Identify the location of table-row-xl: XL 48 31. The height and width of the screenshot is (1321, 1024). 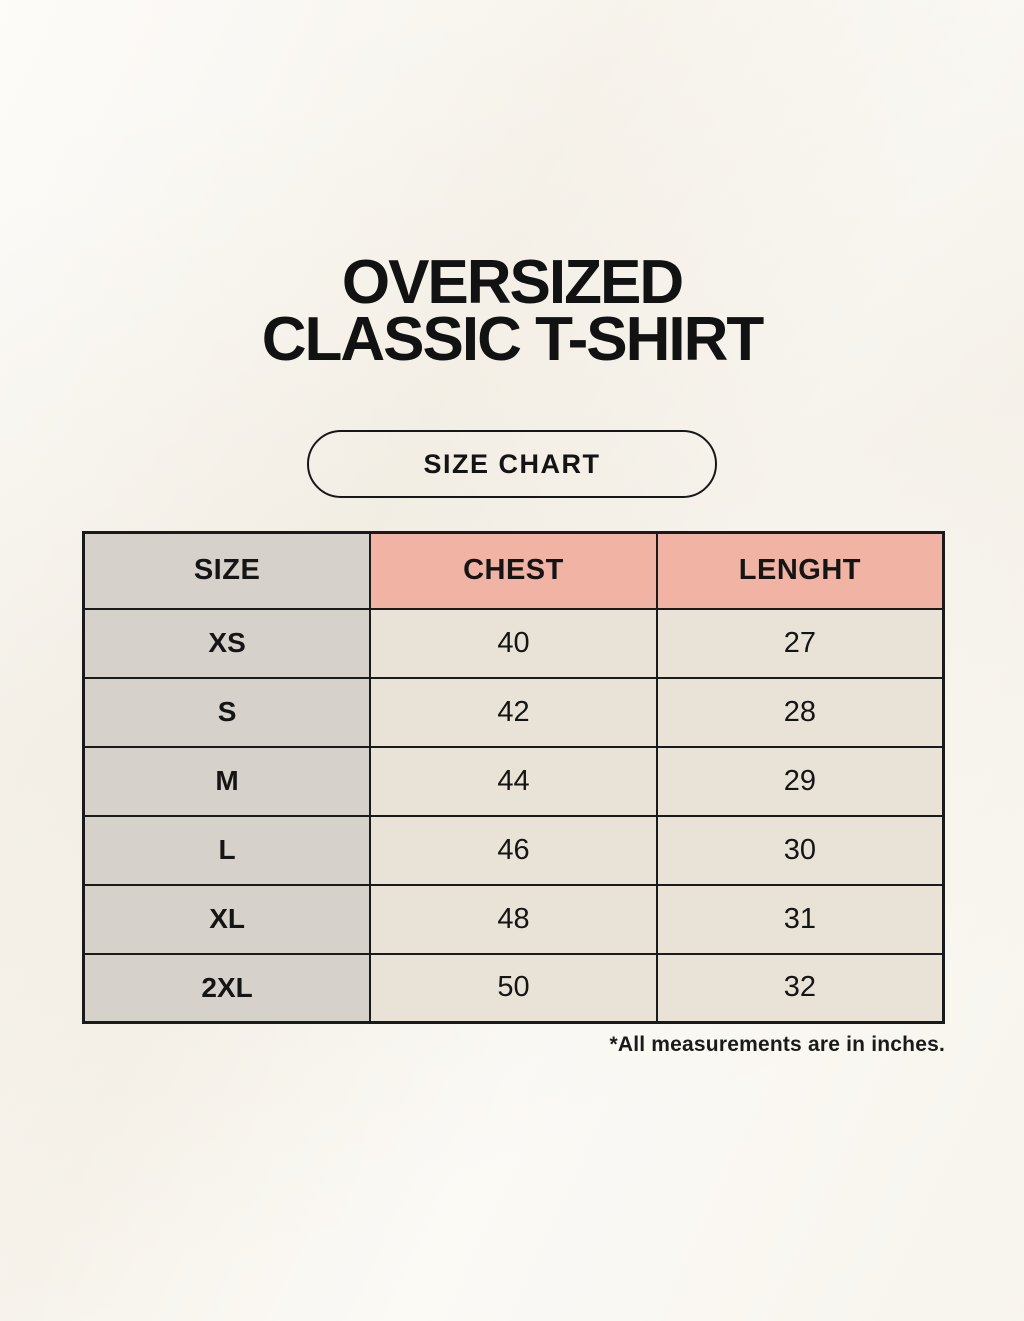
(513, 919).